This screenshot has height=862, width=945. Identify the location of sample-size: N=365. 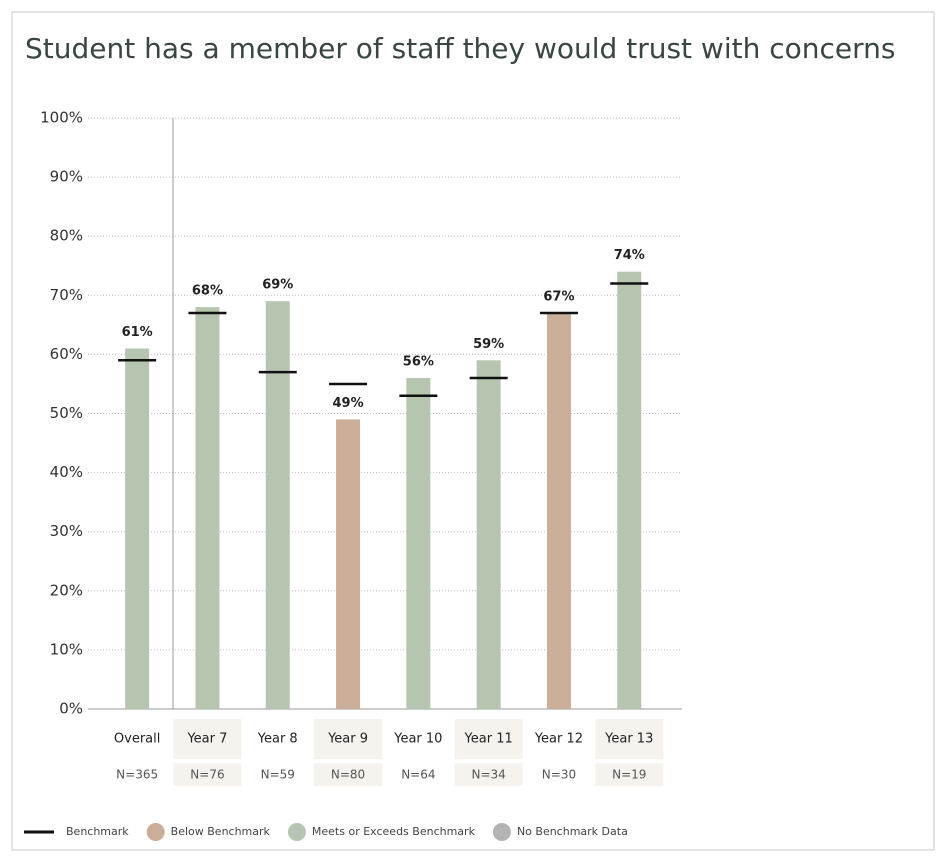
(137, 775).